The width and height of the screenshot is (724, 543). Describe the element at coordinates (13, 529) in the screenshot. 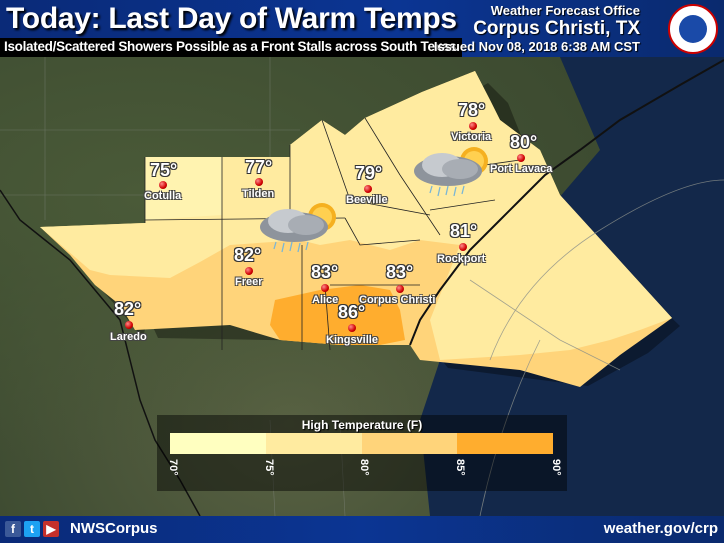

I see `facebook-icon: f` at that location.